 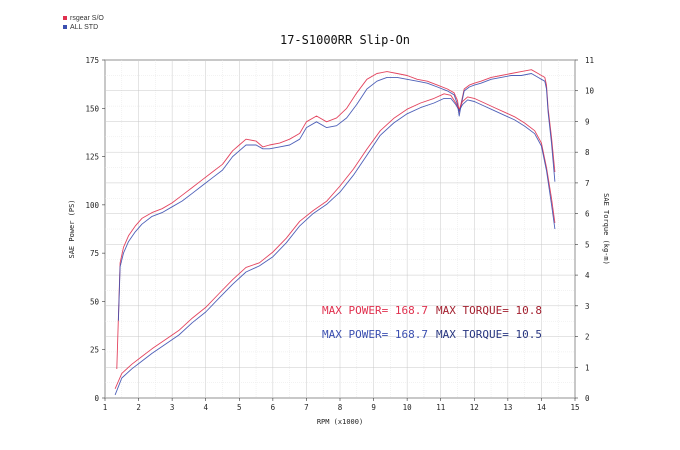 I want to click on y-right-tick-label: 6, so click(x=587, y=214).